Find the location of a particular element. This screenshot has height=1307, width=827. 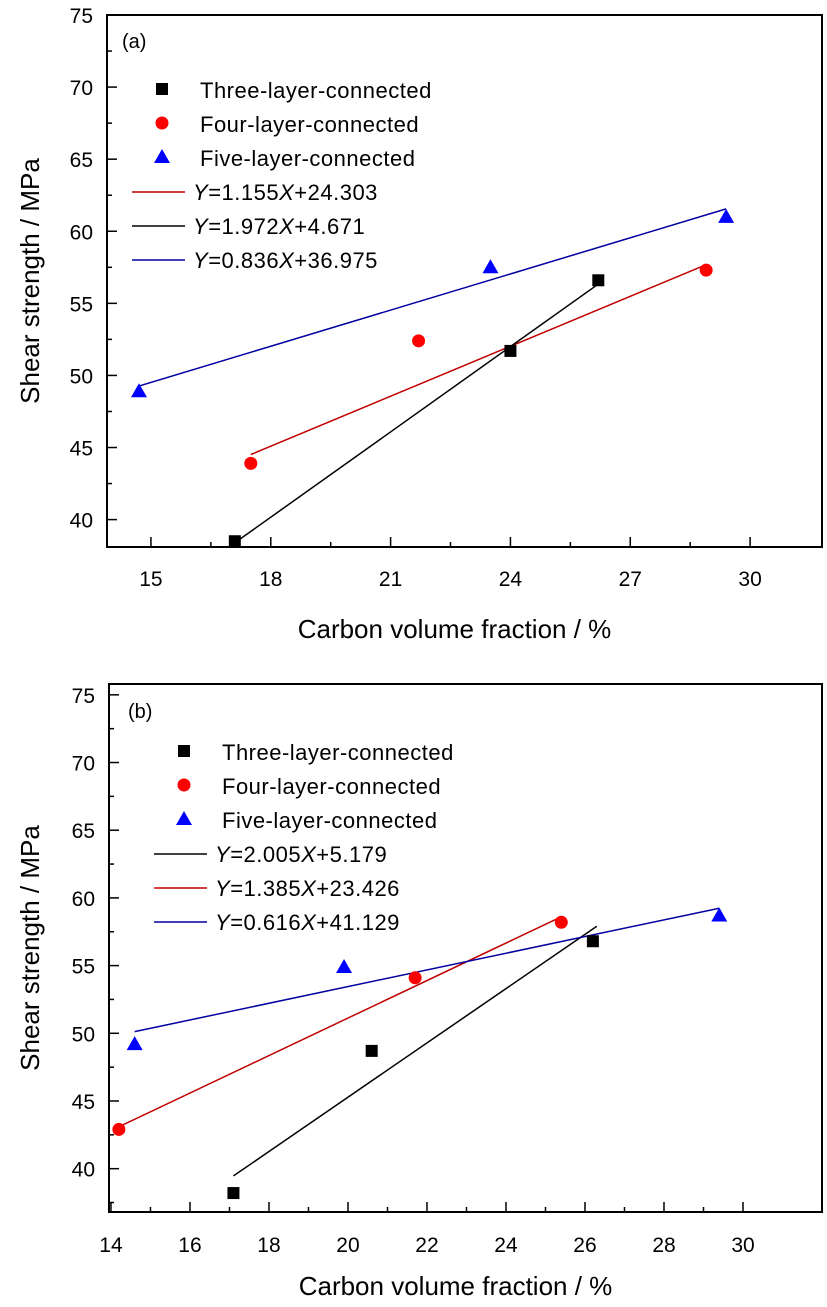

x-tick-label: 15 is located at coordinates (150, 579).